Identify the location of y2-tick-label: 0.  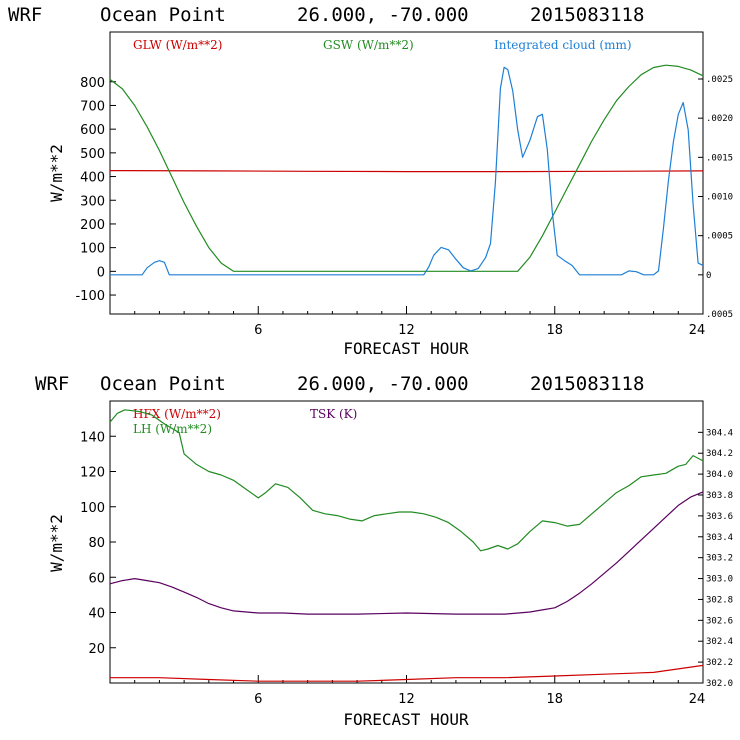
(708, 276).